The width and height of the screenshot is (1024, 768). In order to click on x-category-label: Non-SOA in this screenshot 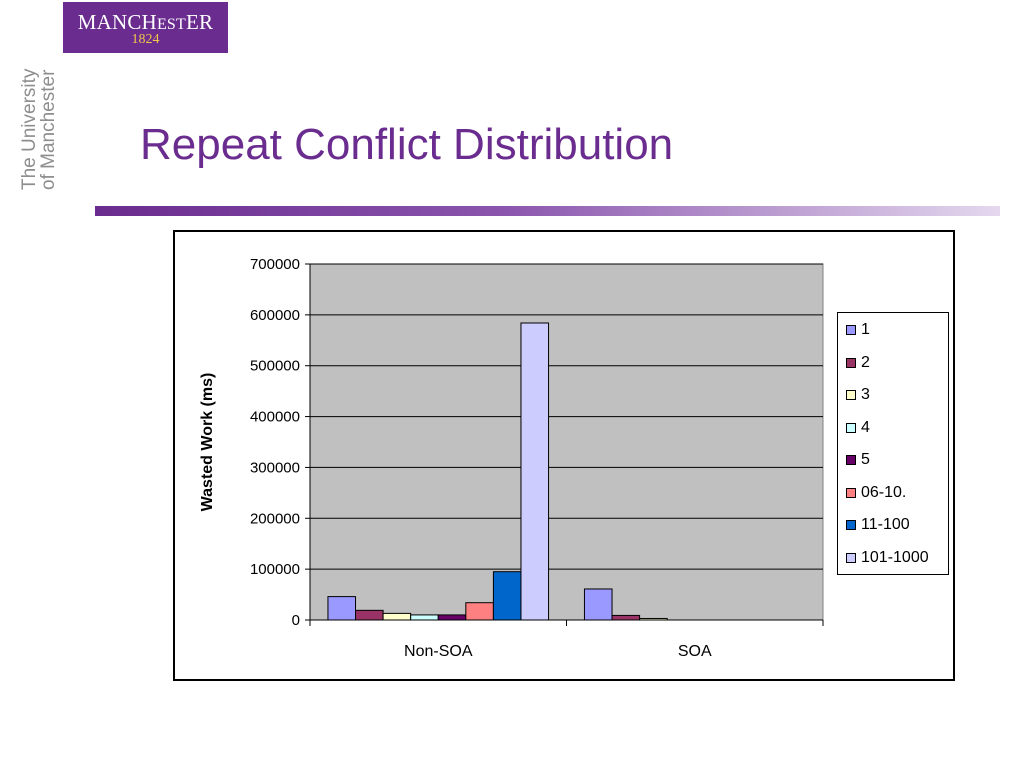, I will do `click(438, 651)`.